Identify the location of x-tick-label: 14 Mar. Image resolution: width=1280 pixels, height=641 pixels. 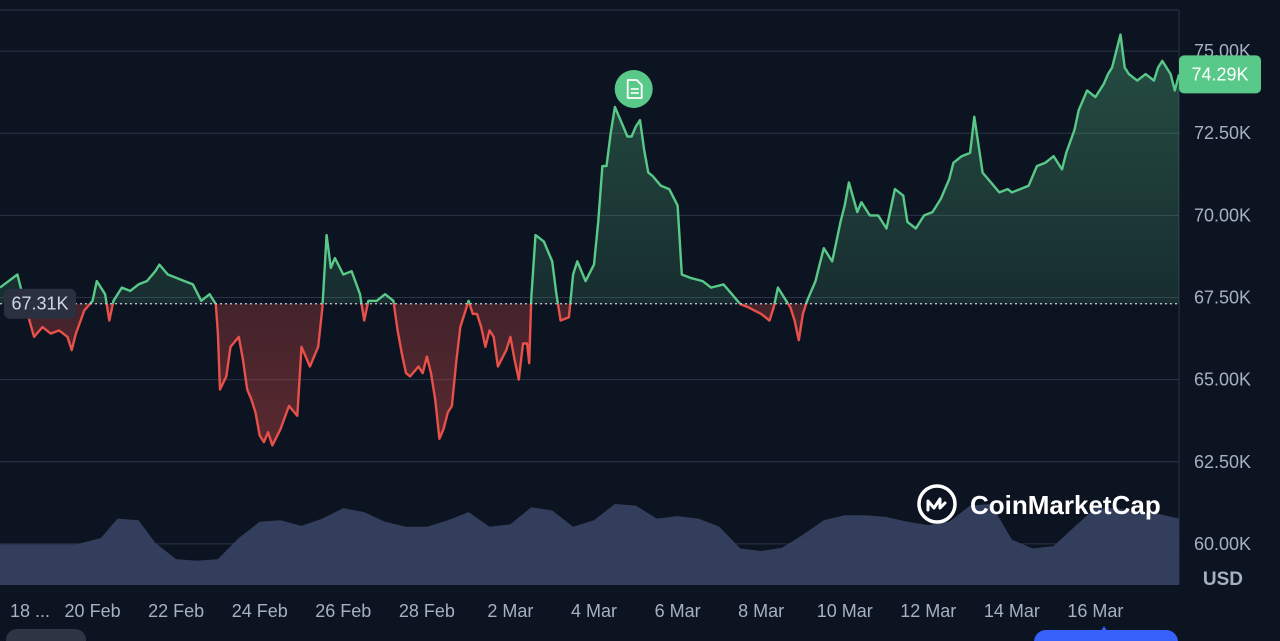
(1012, 611).